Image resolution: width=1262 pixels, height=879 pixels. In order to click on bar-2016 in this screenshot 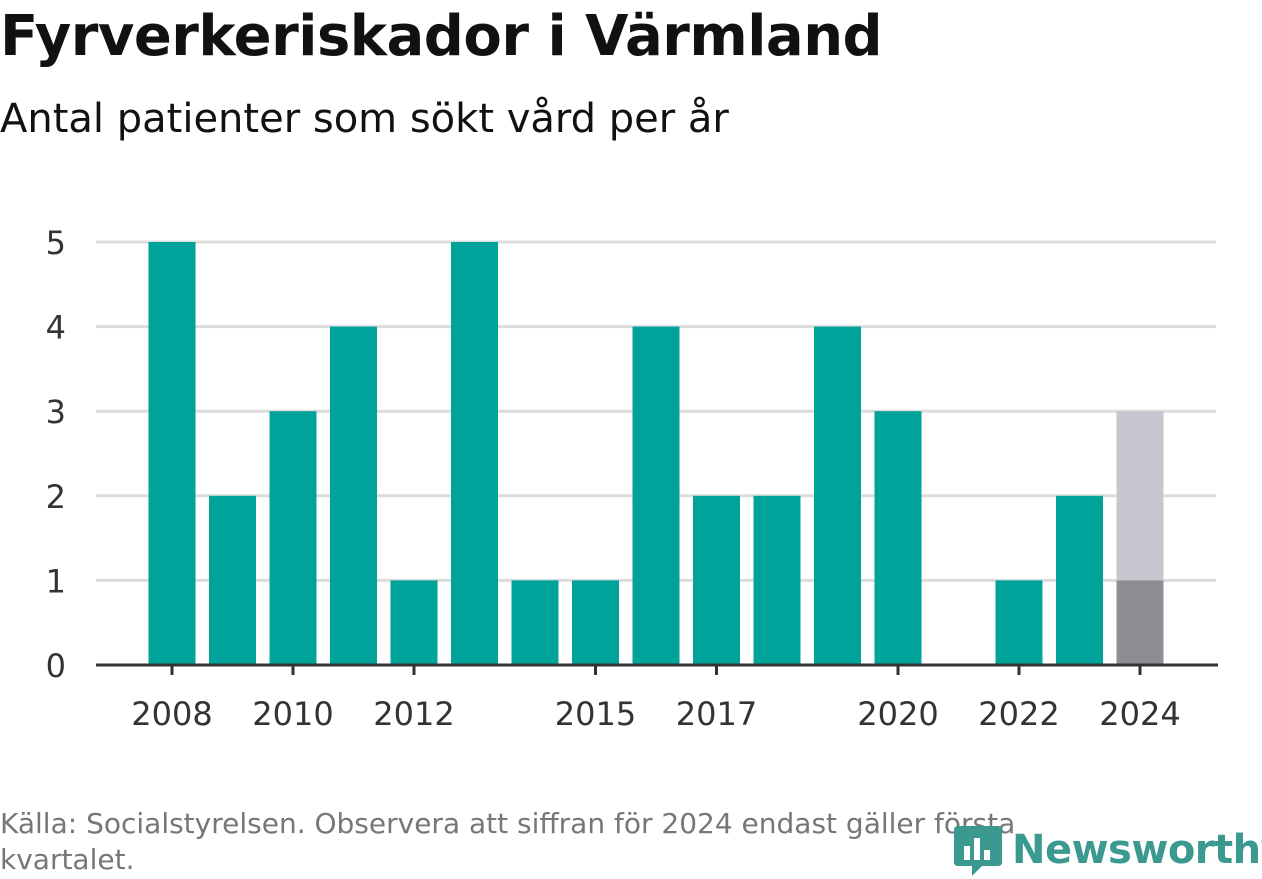, I will do `click(656, 495)`.